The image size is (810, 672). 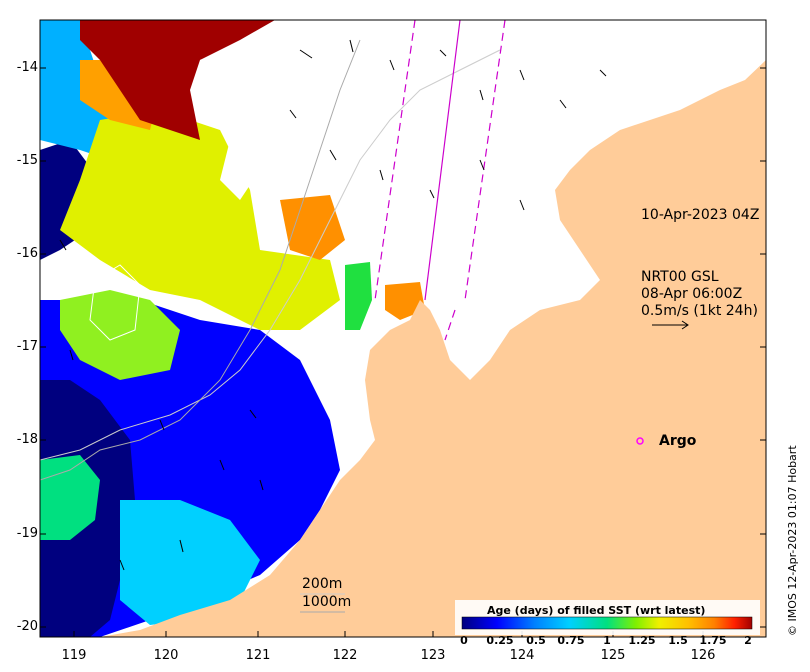 What do you see at coordinates (327, 602) in the screenshot?
I see `contour-1000m-label: 1000m` at bounding box center [327, 602].